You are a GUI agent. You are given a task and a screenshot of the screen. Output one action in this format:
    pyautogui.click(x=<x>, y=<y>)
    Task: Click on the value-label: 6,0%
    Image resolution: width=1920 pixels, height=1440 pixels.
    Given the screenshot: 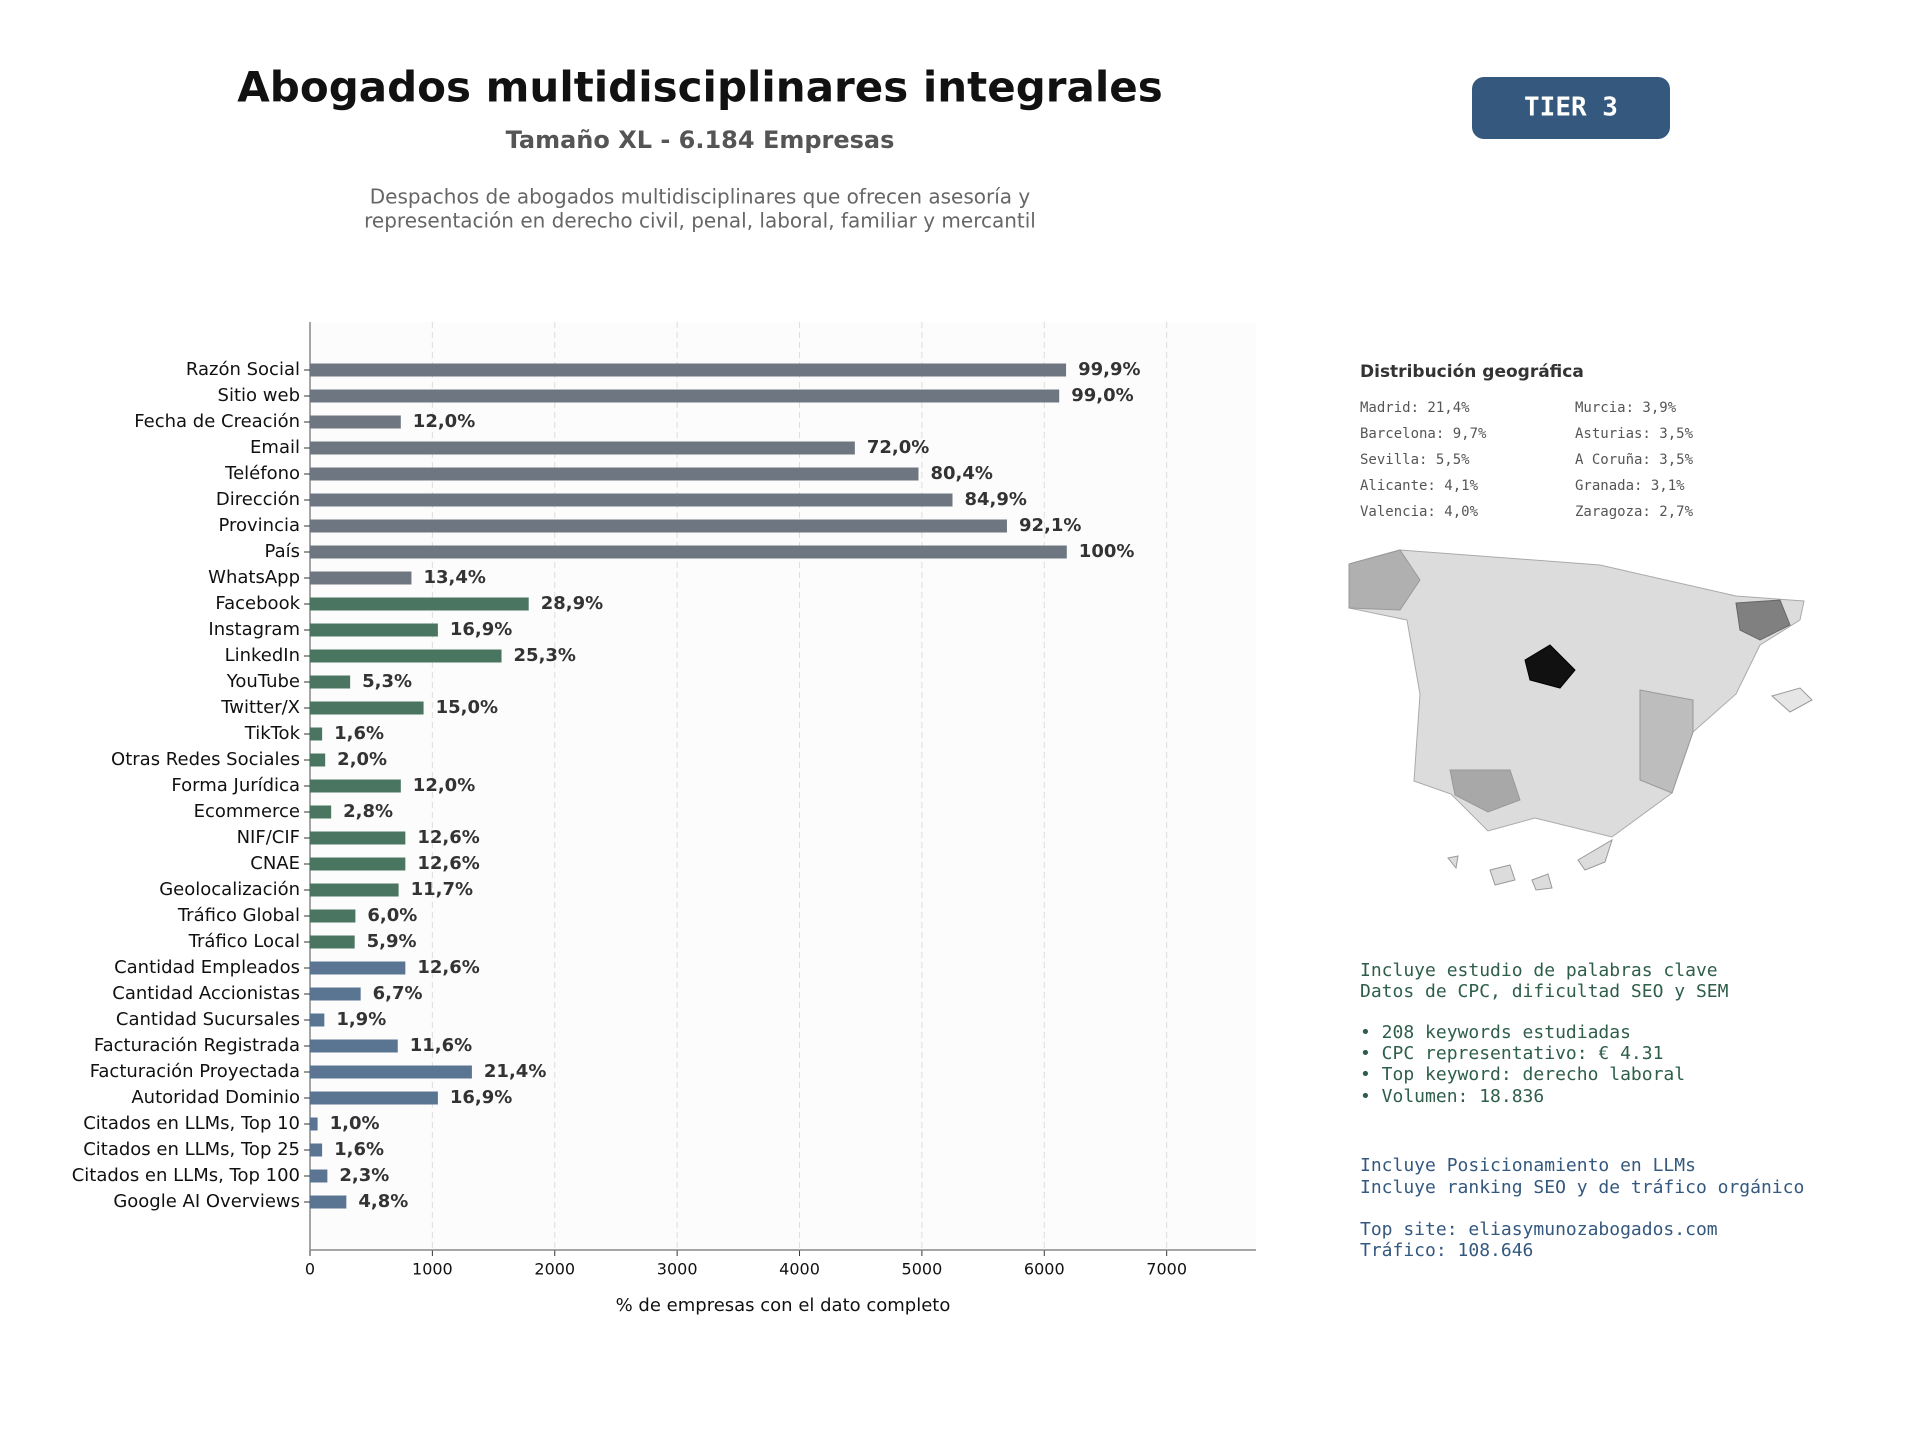 What is the action you would take?
    pyautogui.click(x=392, y=915)
    